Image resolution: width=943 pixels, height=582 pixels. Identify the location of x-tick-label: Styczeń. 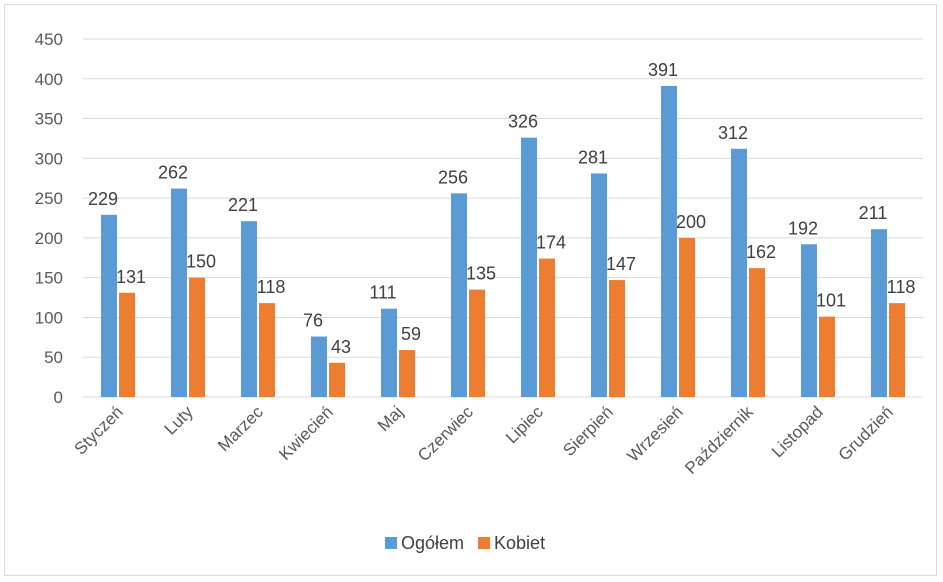
(99, 430).